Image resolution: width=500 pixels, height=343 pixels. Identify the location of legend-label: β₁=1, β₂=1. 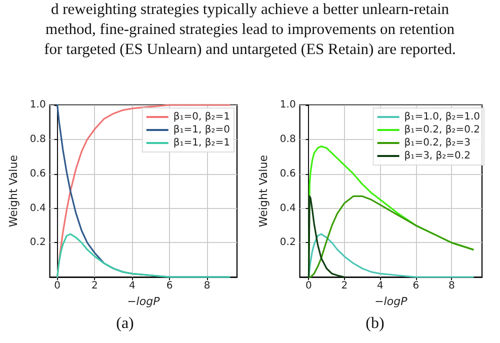
(201, 143).